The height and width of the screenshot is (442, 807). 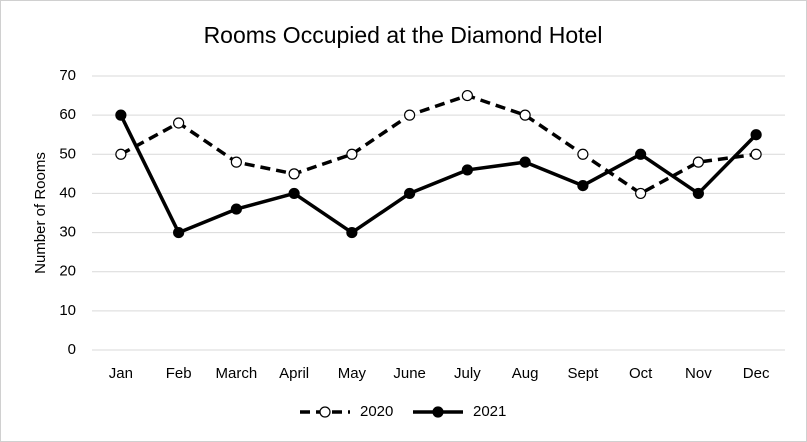 What do you see at coordinates (403, 35) in the screenshot?
I see `chart-title: Rooms Occupied at the Diamond Hotel` at bounding box center [403, 35].